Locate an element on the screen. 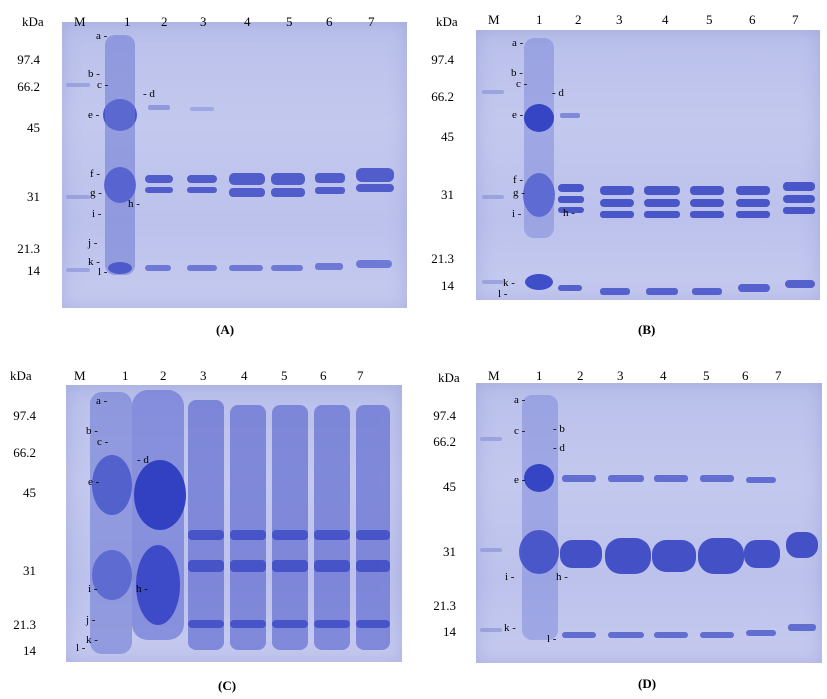 The width and height of the screenshot is (827, 699). caption-a: (A) is located at coordinates (225, 329).